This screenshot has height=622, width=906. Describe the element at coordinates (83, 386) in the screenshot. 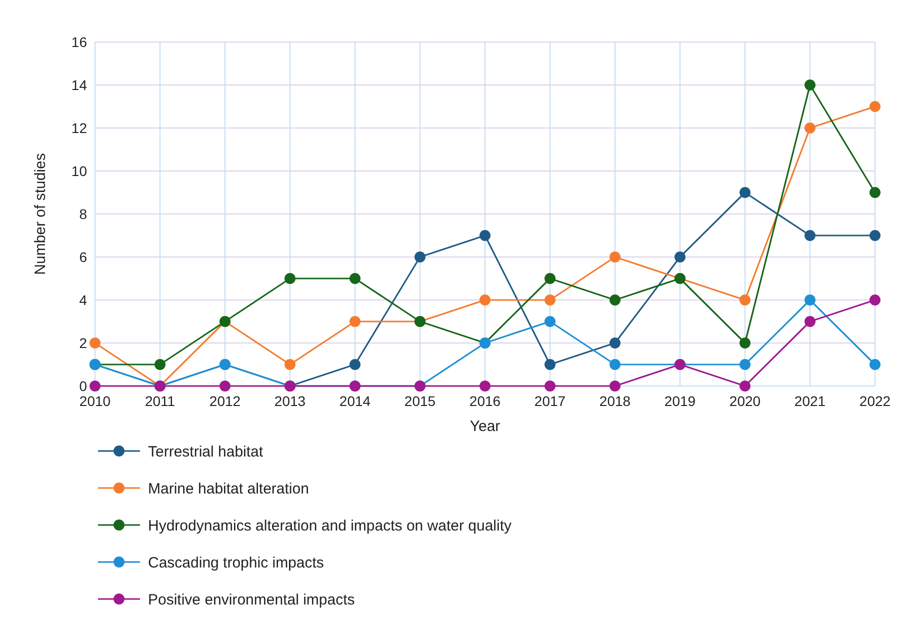

I see `y-tick-label: 0` at that location.